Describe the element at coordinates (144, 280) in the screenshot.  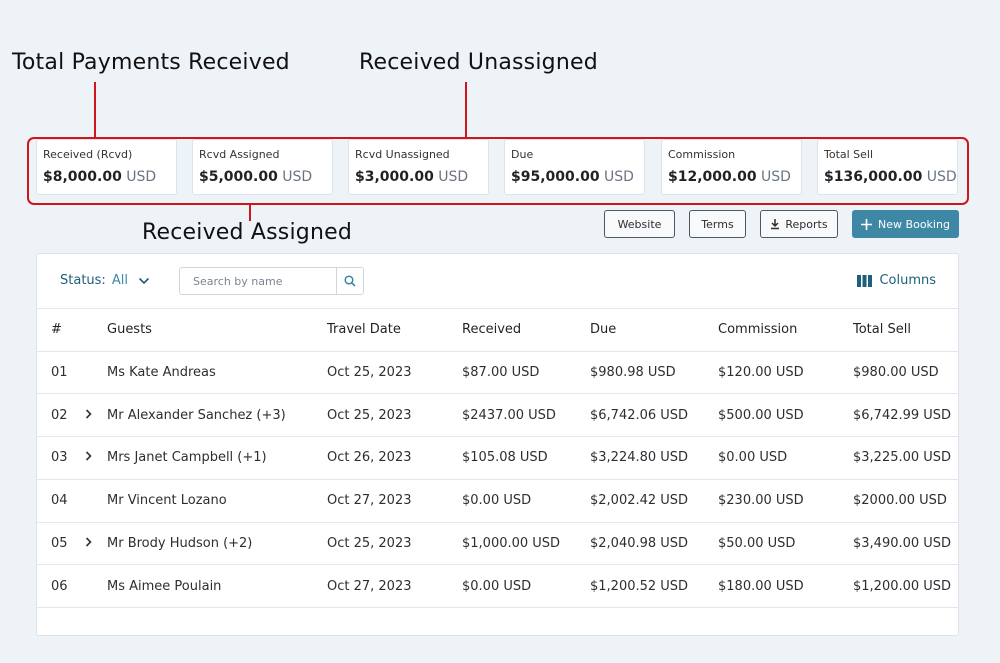
I see `chevron-down-icon` at that location.